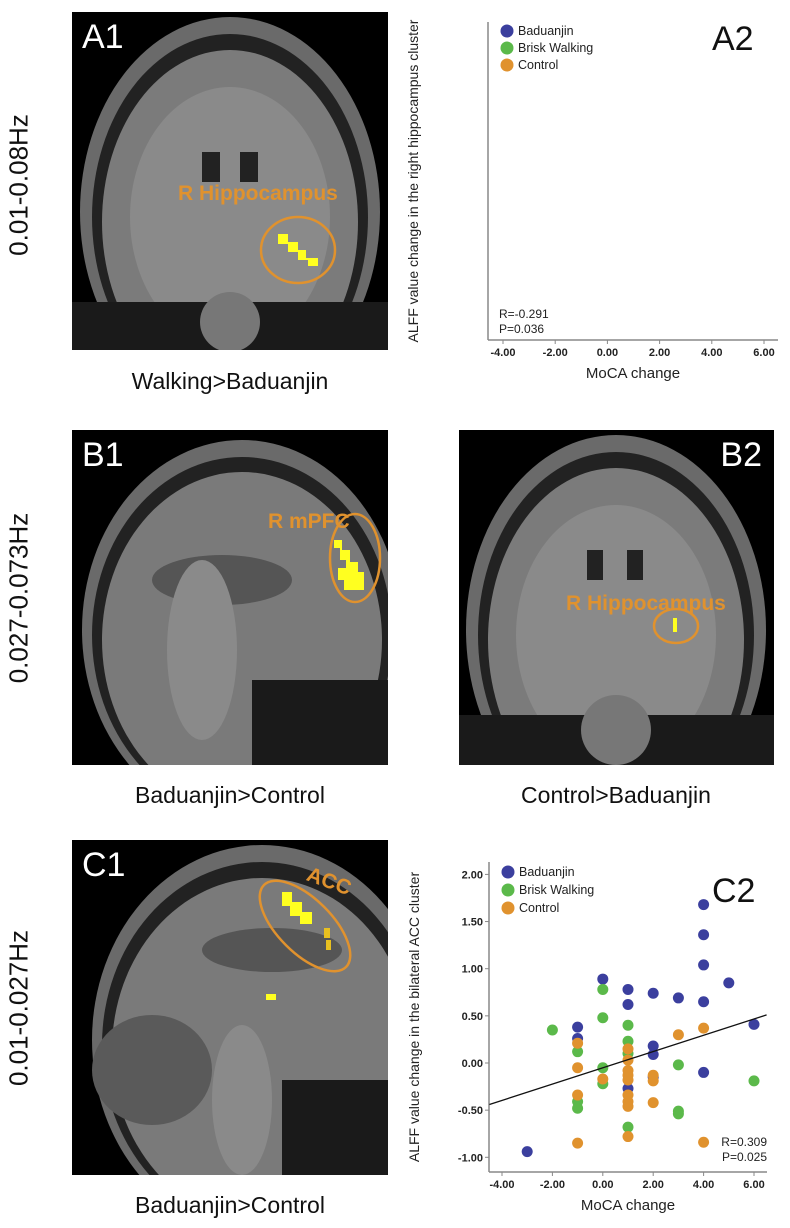 Image resolution: width=790 pixels, height=1228 pixels. What do you see at coordinates (470, 1158) in the screenshot?
I see `y-tick-label: -1.00` at bounding box center [470, 1158].